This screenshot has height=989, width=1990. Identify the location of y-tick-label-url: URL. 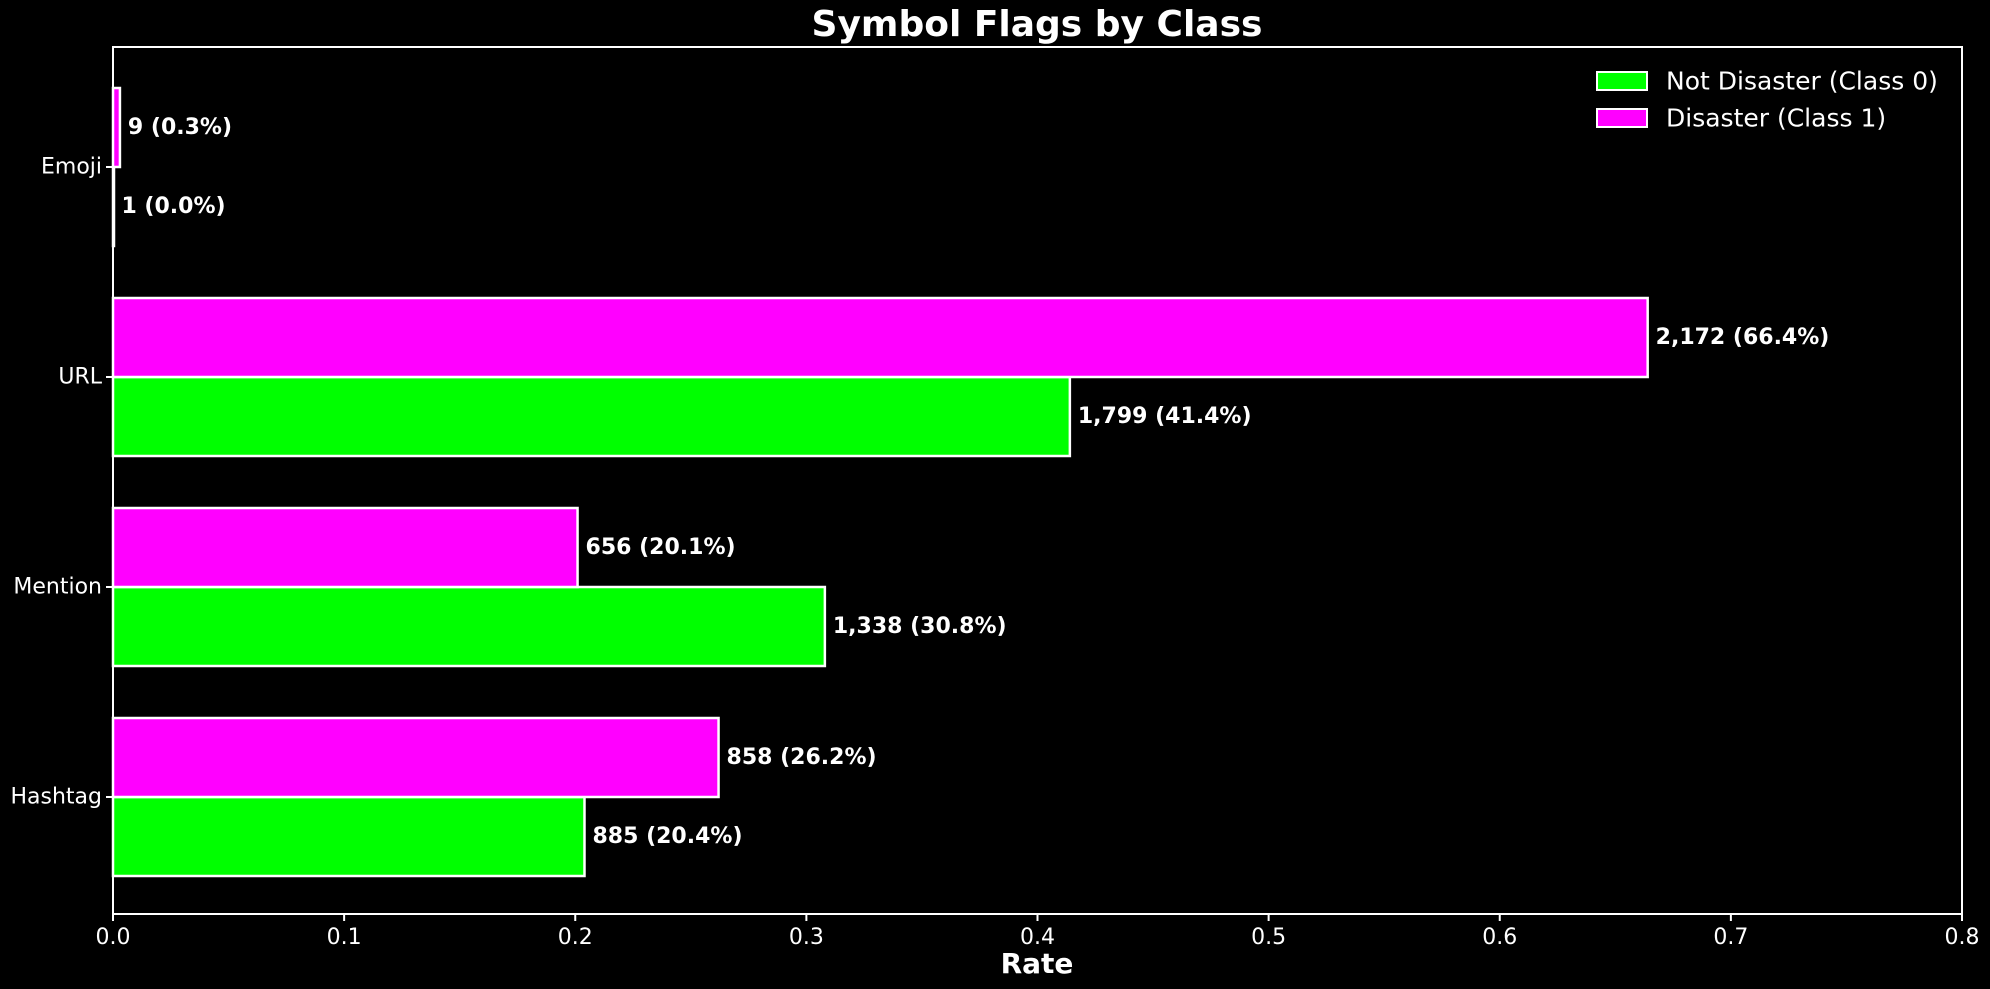
(80, 377).